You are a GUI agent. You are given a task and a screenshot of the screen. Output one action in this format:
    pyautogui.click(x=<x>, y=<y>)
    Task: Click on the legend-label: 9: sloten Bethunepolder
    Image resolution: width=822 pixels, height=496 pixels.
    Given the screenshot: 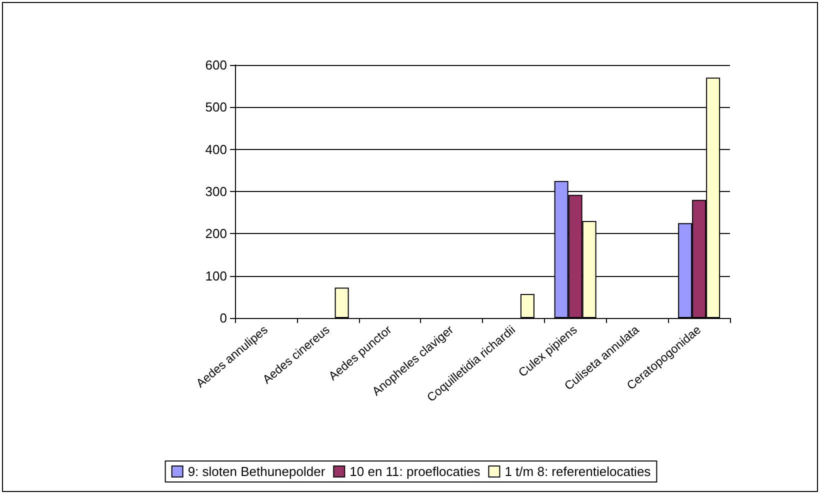 What is the action you would take?
    pyautogui.click(x=257, y=471)
    